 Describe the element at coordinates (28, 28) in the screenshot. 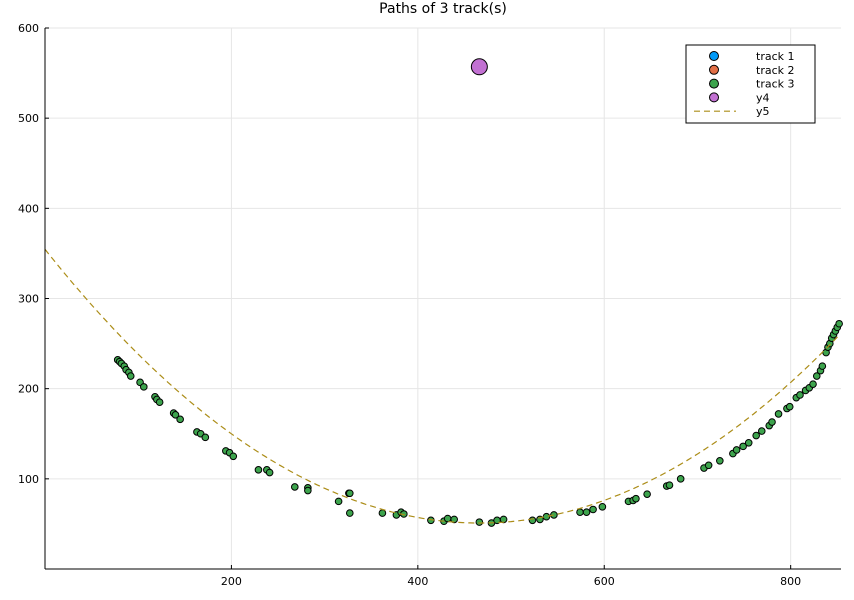

I see `y-tick-label: 600` at that location.